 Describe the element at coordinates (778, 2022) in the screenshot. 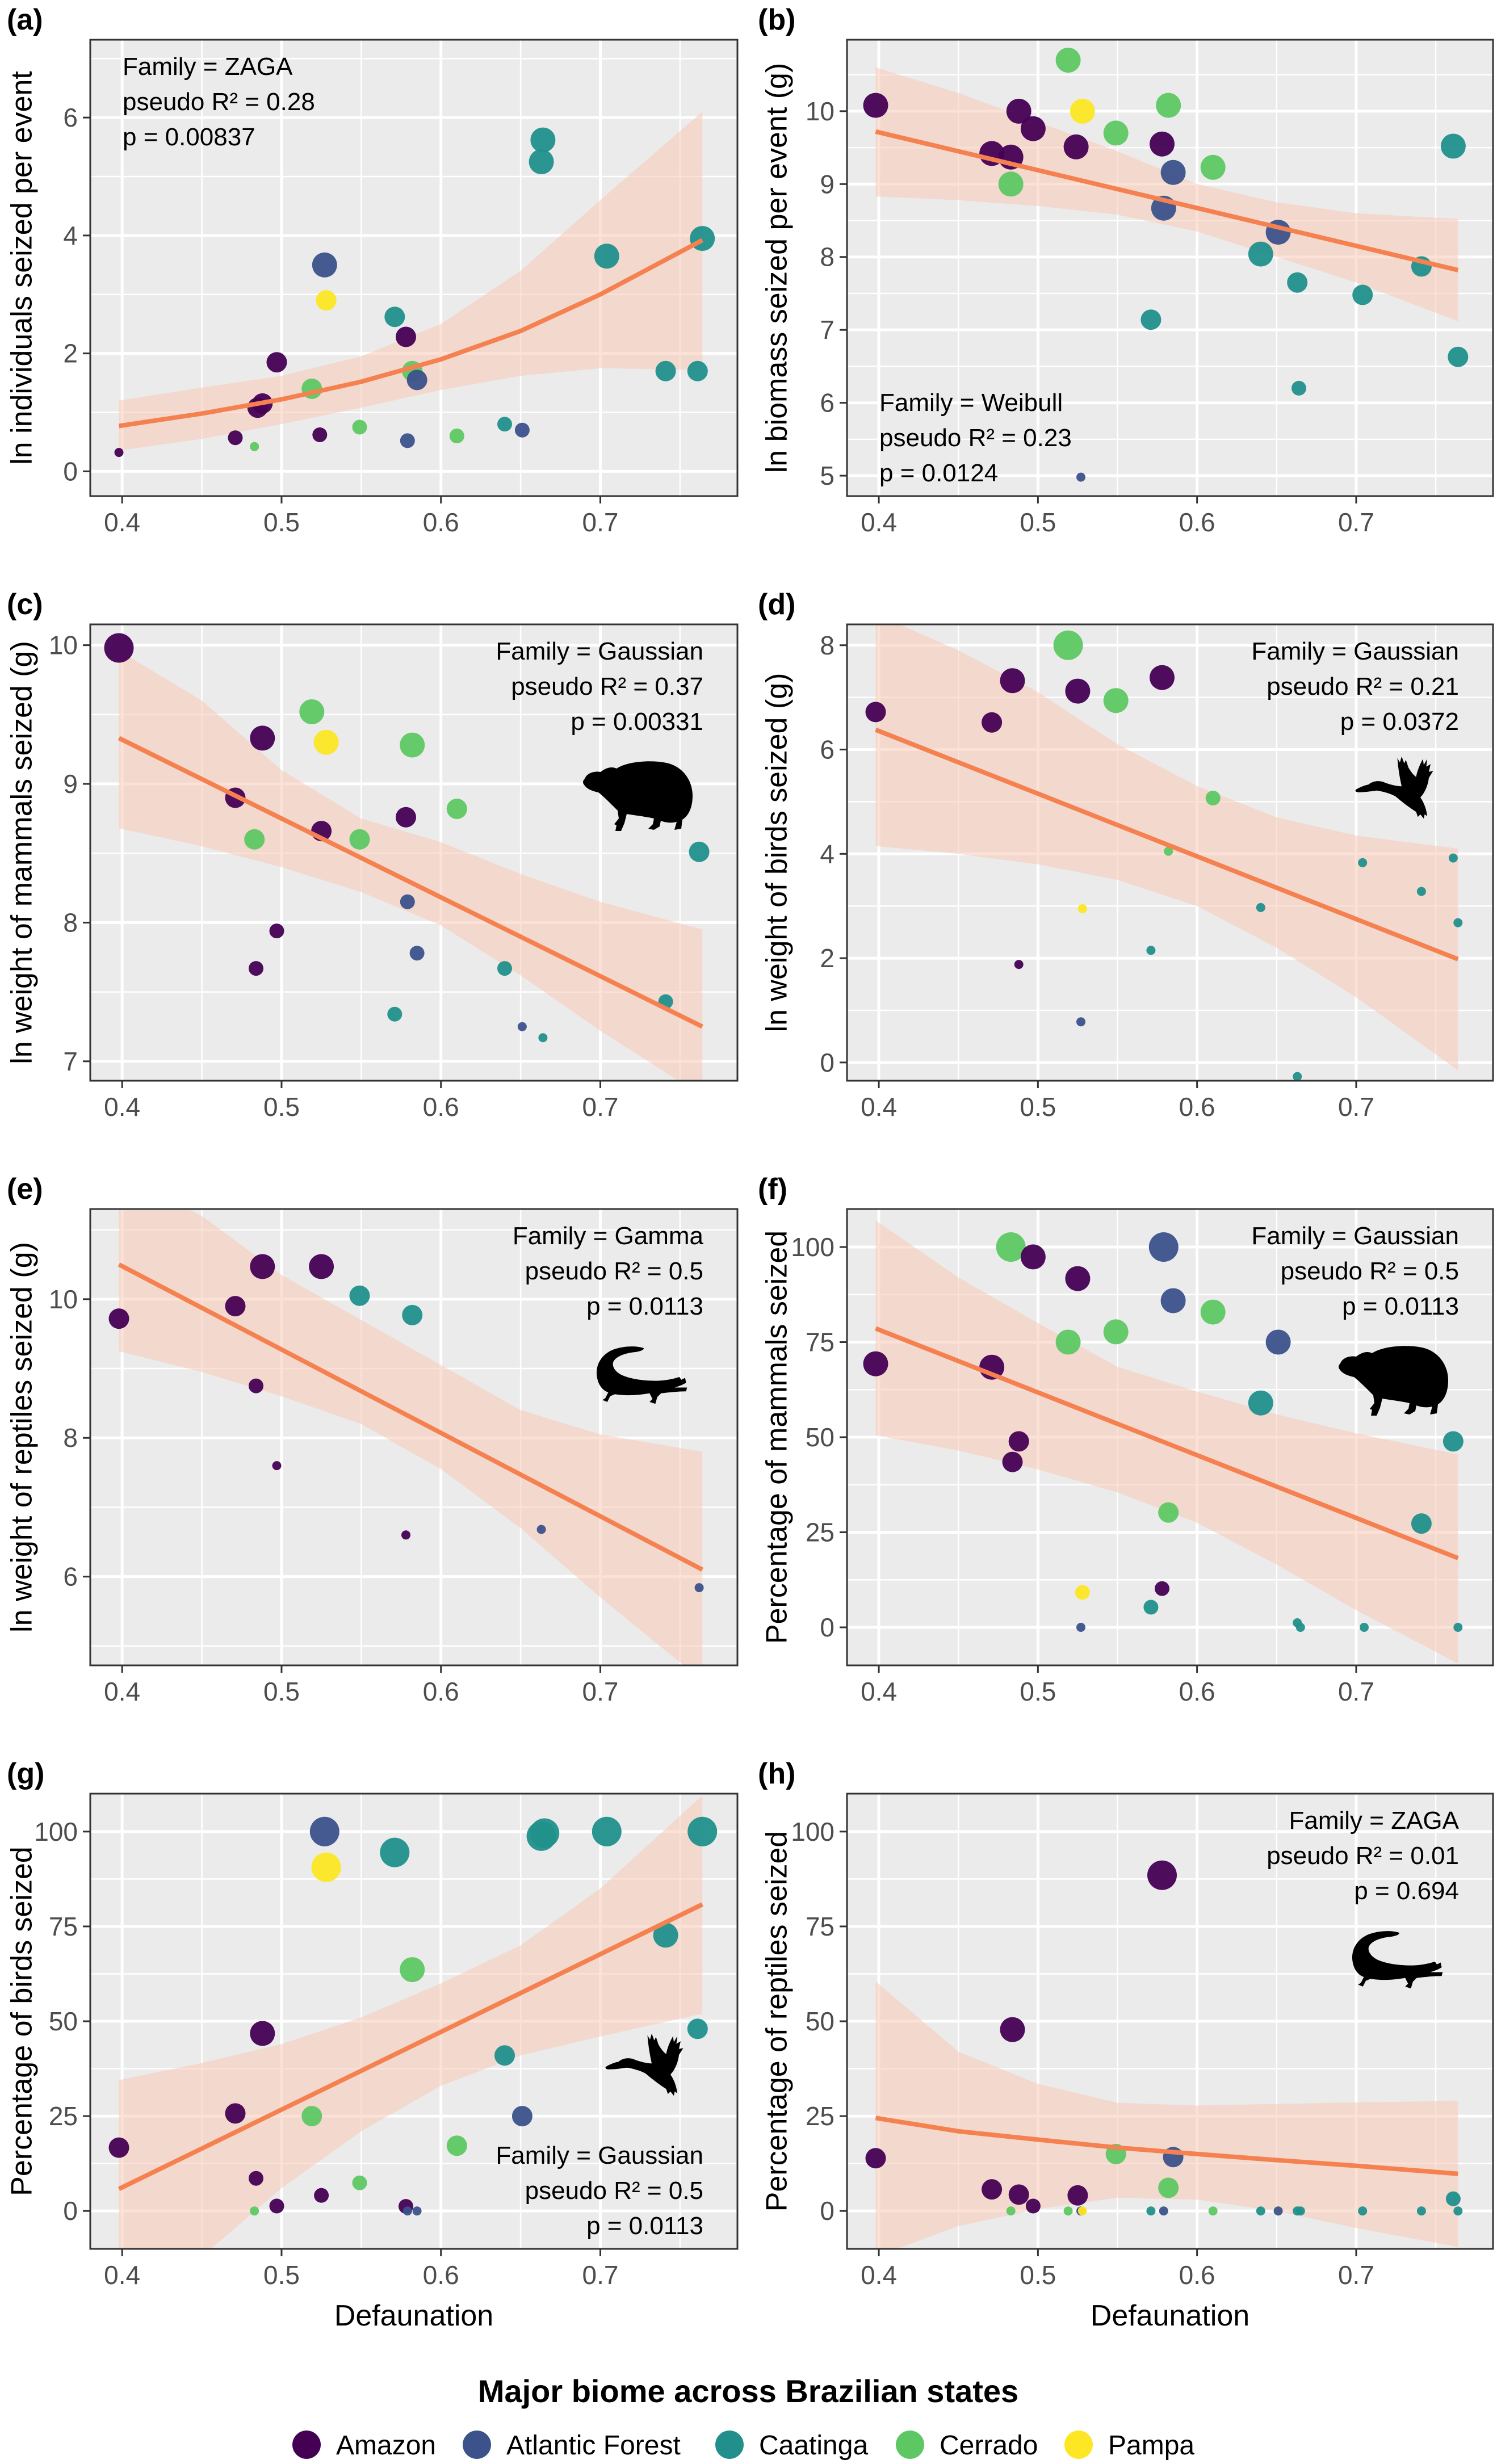

I see `y-axis-title: Percentage of reptiles seized` at that location.